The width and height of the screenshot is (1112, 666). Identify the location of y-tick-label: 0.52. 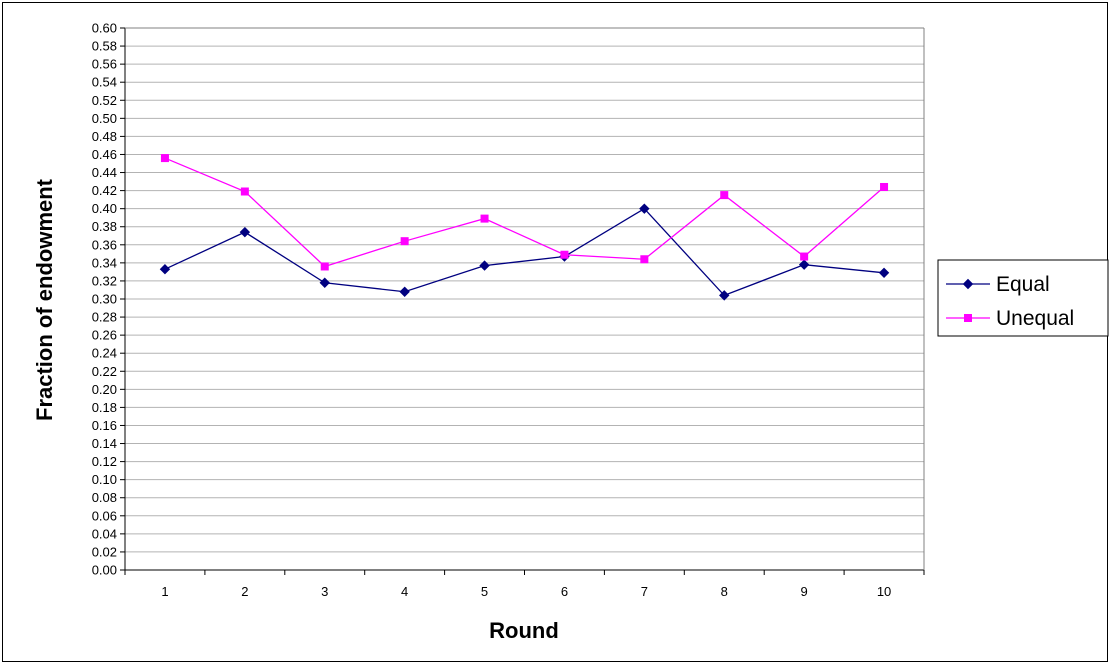
(104, 100).